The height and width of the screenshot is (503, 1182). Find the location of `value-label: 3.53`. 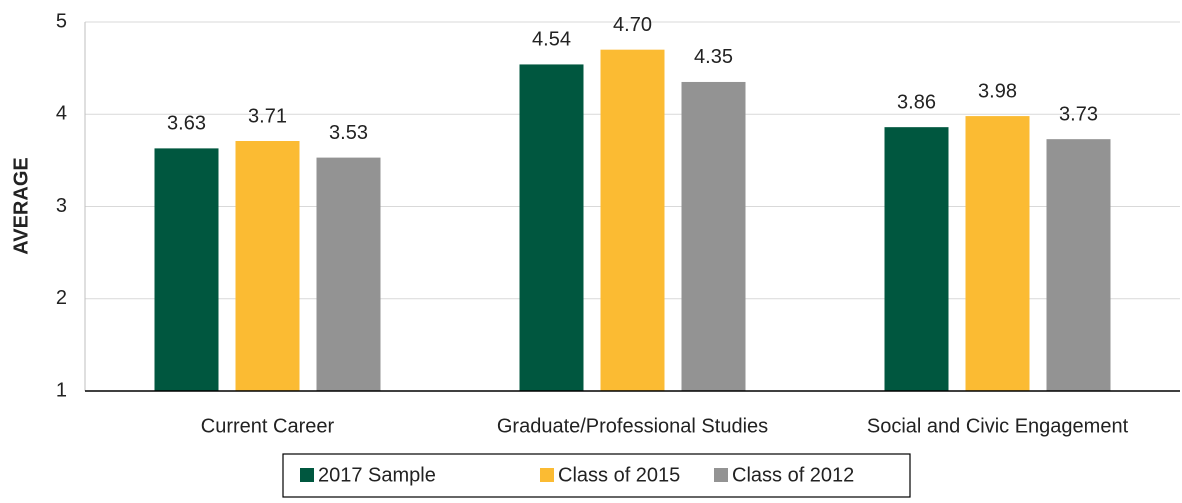

value-label: 3.53 is located at coordinates (348, 133).